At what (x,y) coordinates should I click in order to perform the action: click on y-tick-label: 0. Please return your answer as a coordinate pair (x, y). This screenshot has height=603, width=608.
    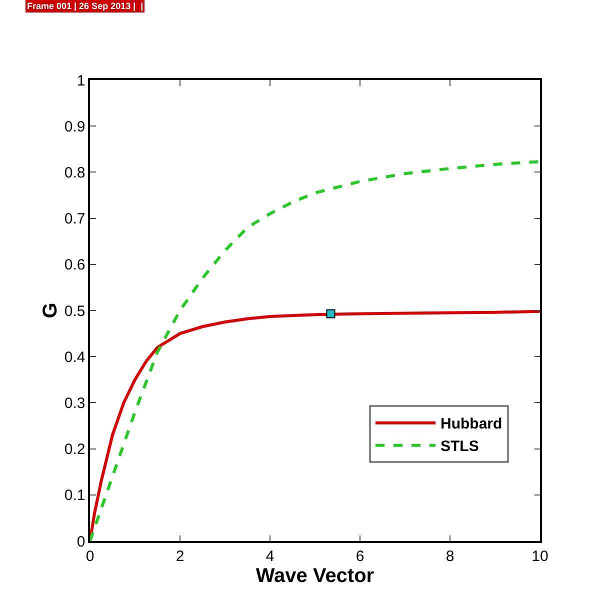
    Looking at the image, I should click on (81, 541).